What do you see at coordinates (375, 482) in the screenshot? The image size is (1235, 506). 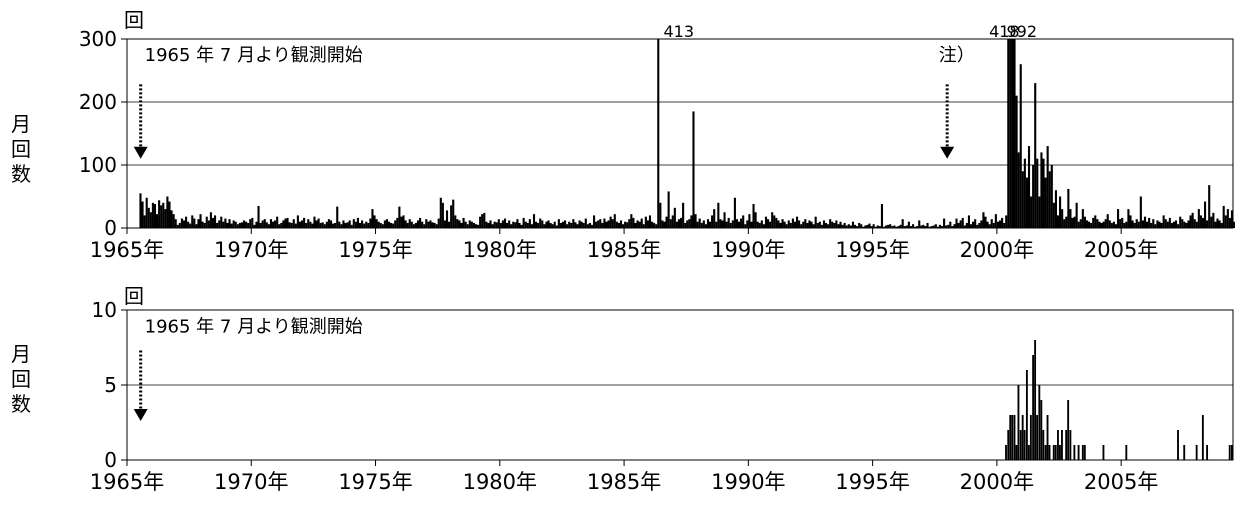 I see `lower-xtick-label: 1975年` at bounding box center [375, 482].